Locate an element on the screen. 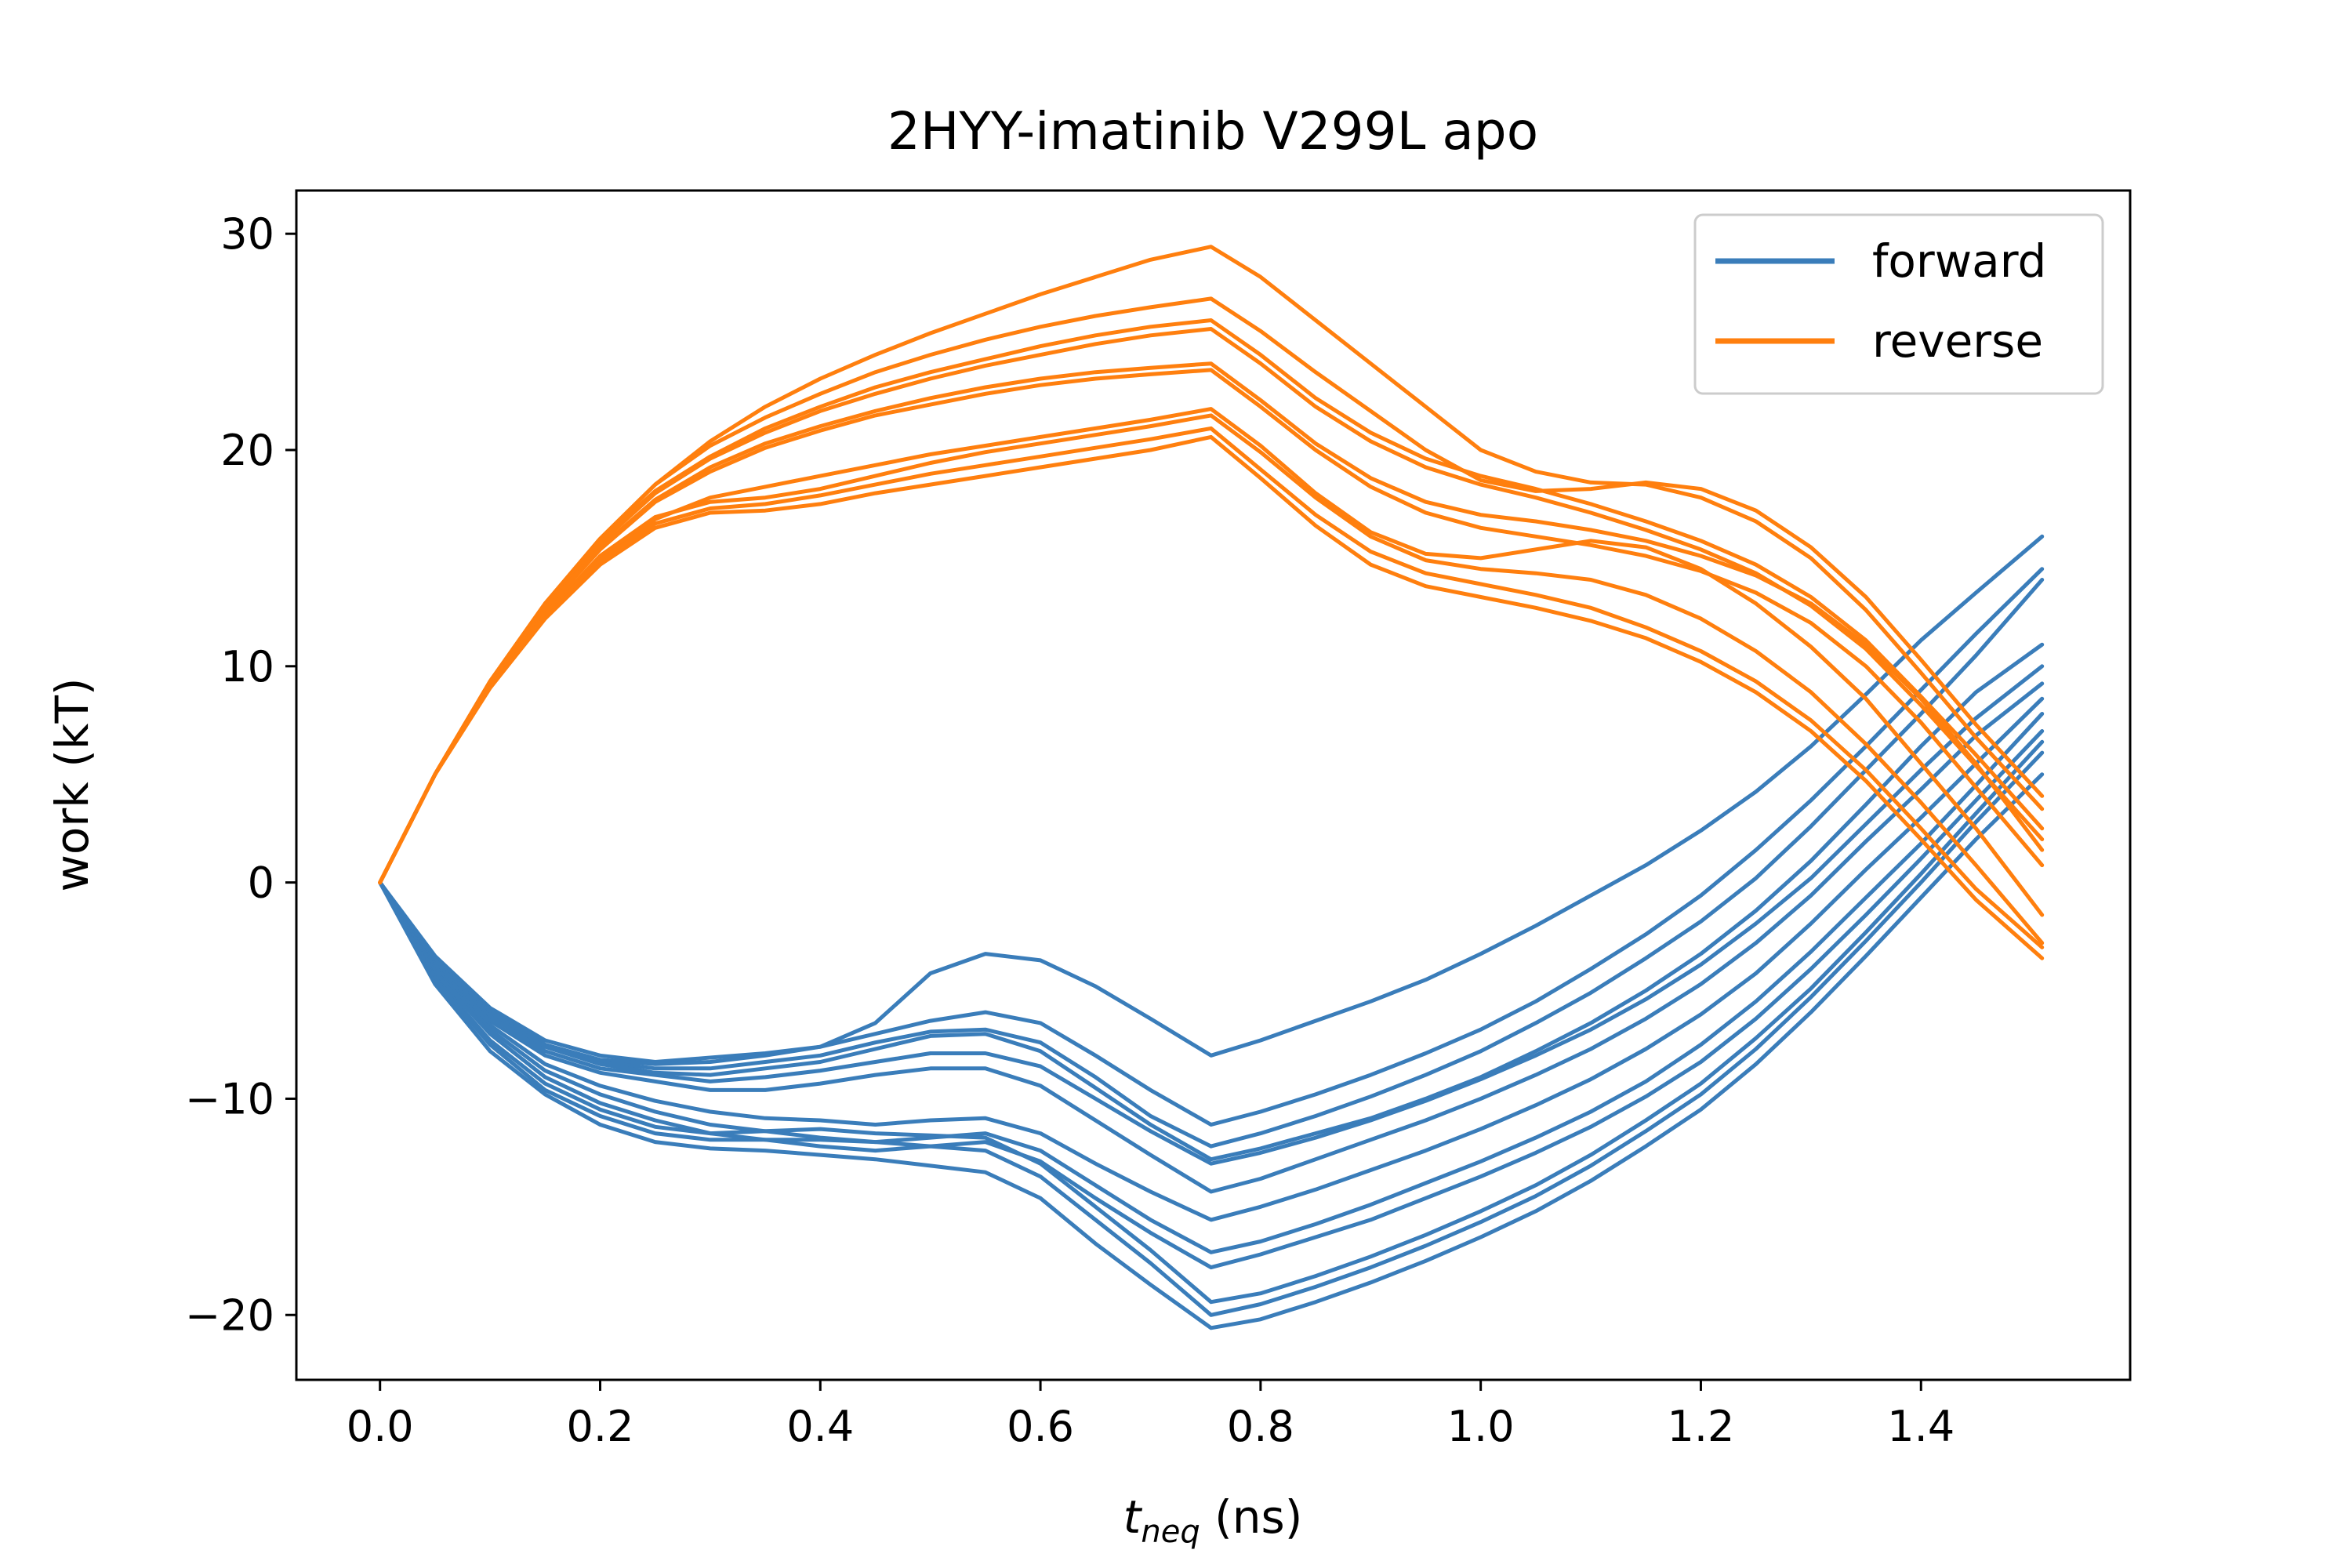  y-tick-label: 20 is located at coordinates (247, 451).